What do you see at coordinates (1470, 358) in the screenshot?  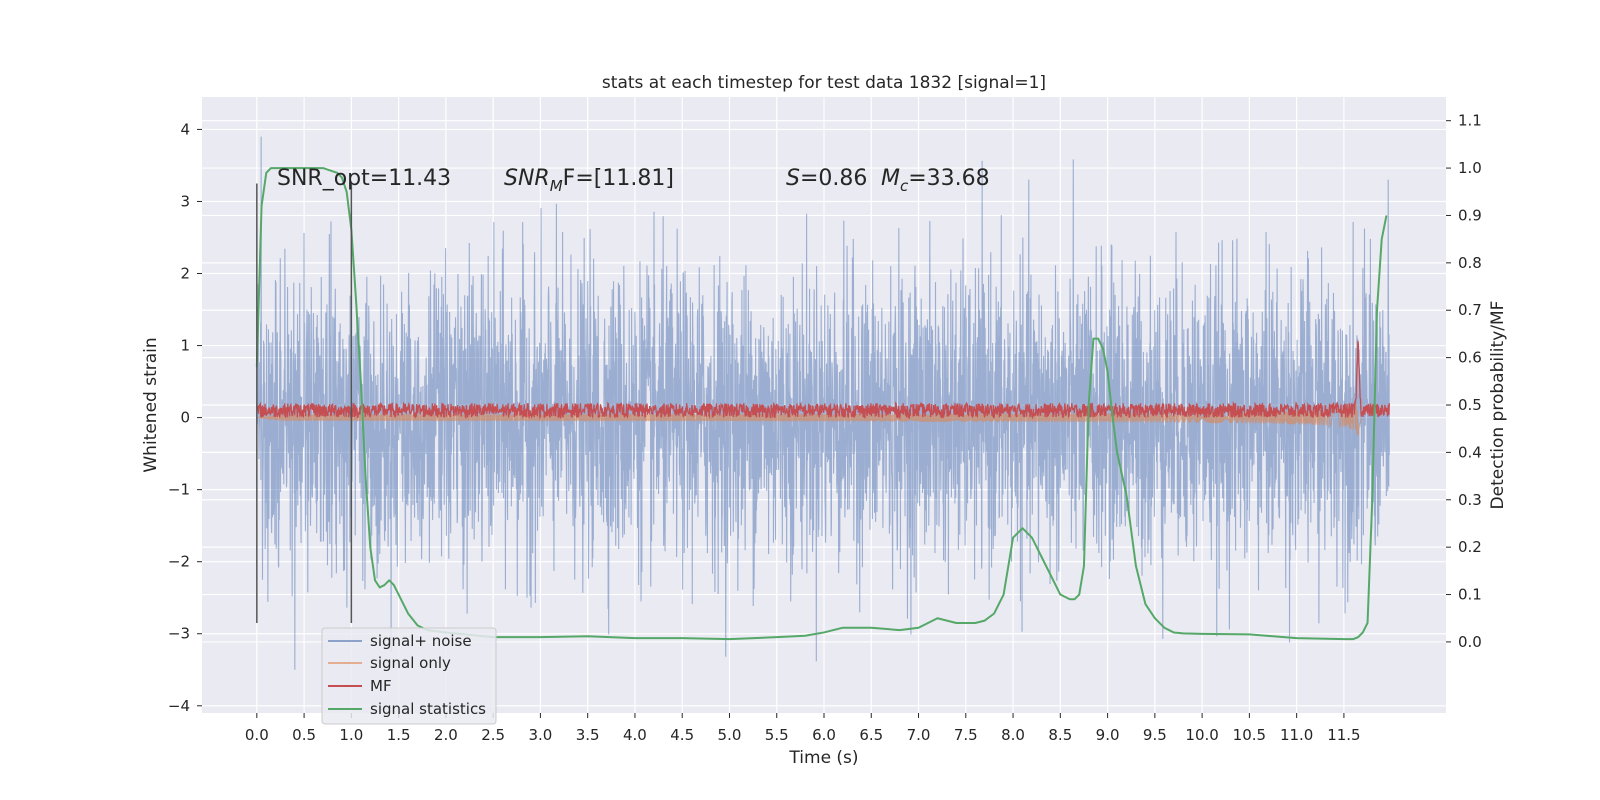 I see `y2-tick-label: 0.6` at bounding box center [1470, 358].